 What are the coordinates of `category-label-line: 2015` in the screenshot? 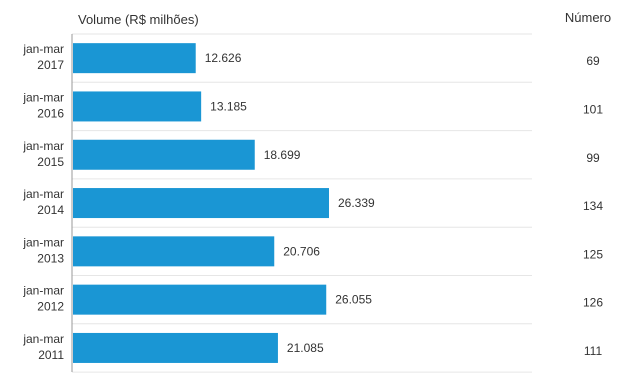 It's located at (50, 162).